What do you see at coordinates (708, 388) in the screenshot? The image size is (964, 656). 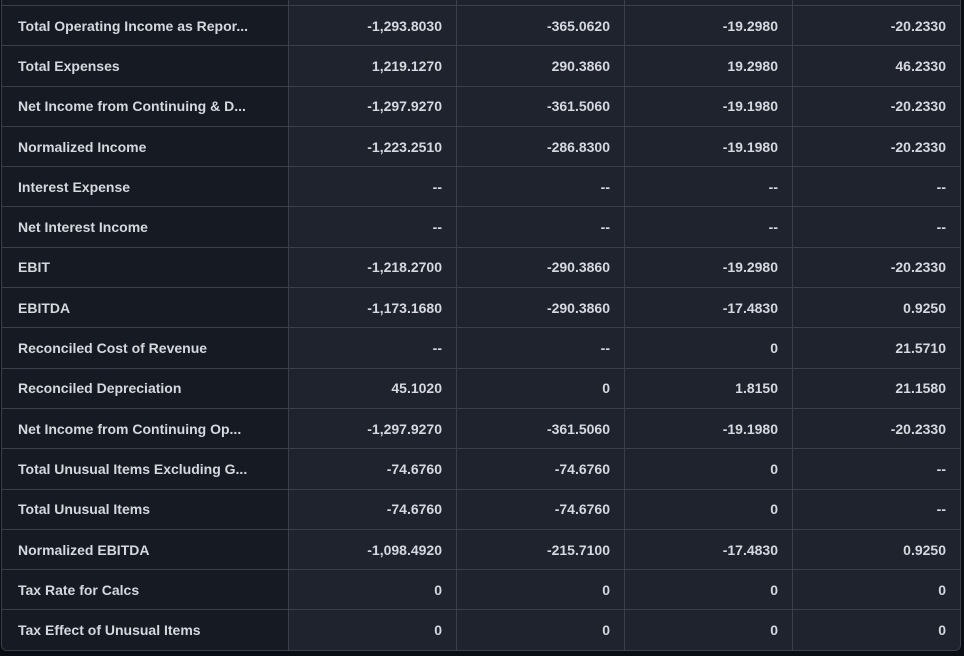 I see `cell-value: 1.8150` at bounding box center [708, 388].